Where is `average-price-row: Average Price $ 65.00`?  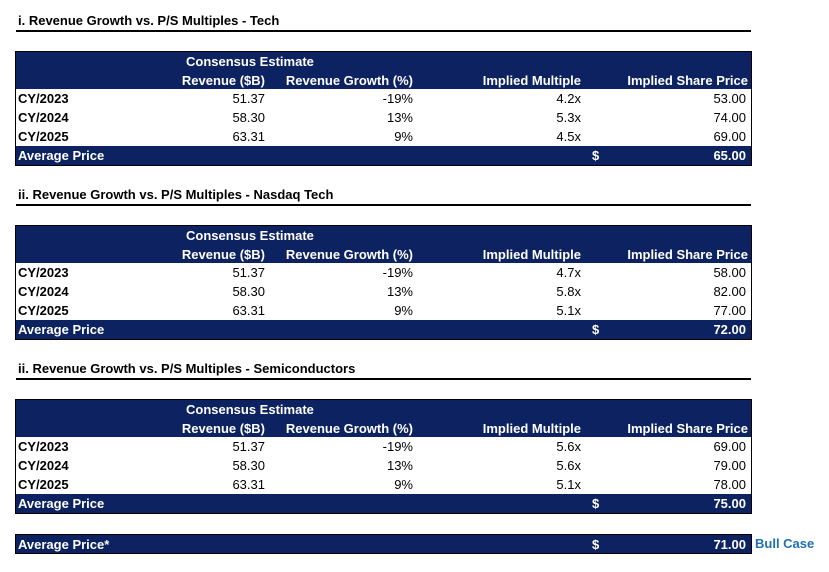 average-price-row: Average Price $ 65.00 is located at coordinates (383, 155).